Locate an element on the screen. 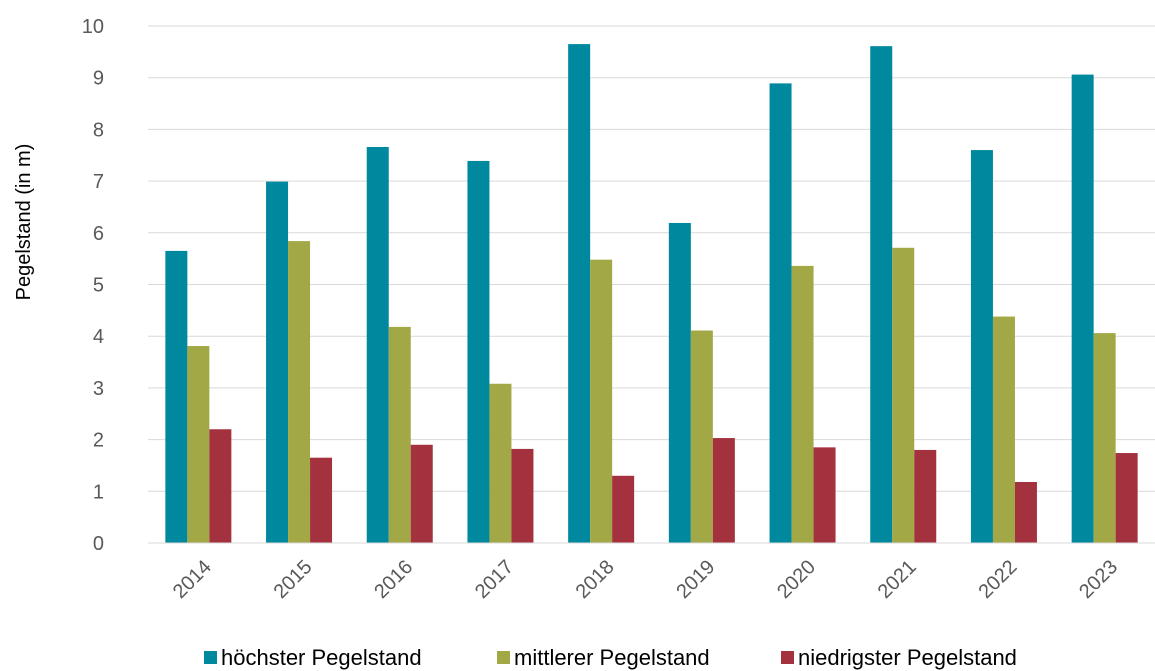 The image size is (1155, 671). y-tick-label: 2 is located at coordinates (98, 441).